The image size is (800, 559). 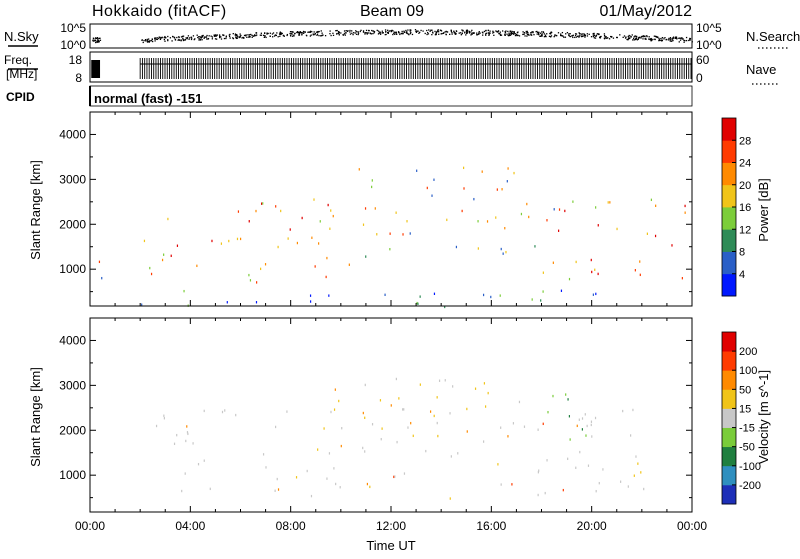 I want to click on freq-left-tick-low: 8, so click(x=78, y=78).